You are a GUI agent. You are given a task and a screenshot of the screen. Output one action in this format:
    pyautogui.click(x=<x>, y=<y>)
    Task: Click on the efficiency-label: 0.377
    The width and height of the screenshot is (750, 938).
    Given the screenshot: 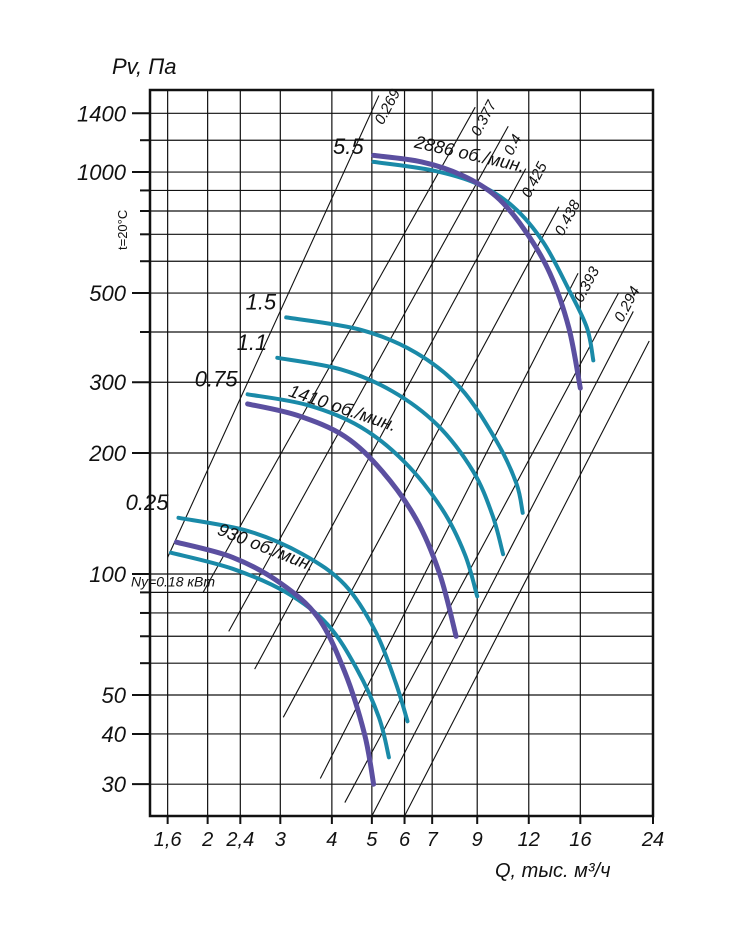 What is the action you would take?
    pyautogui.click(x=484, y=118)
    